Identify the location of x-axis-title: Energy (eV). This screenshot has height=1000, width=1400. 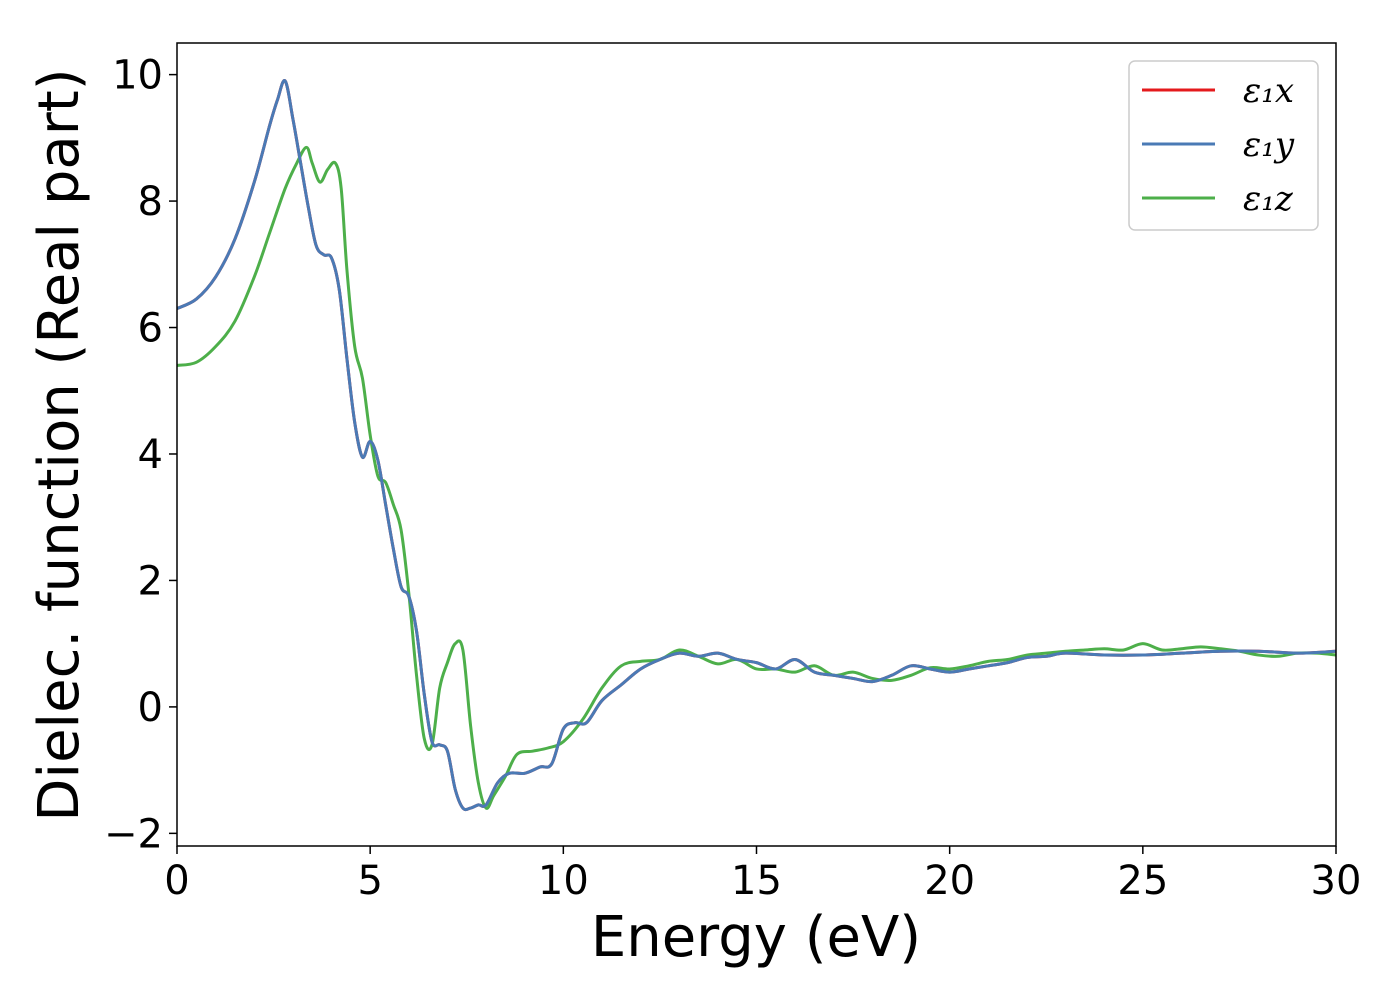
(756, 937).